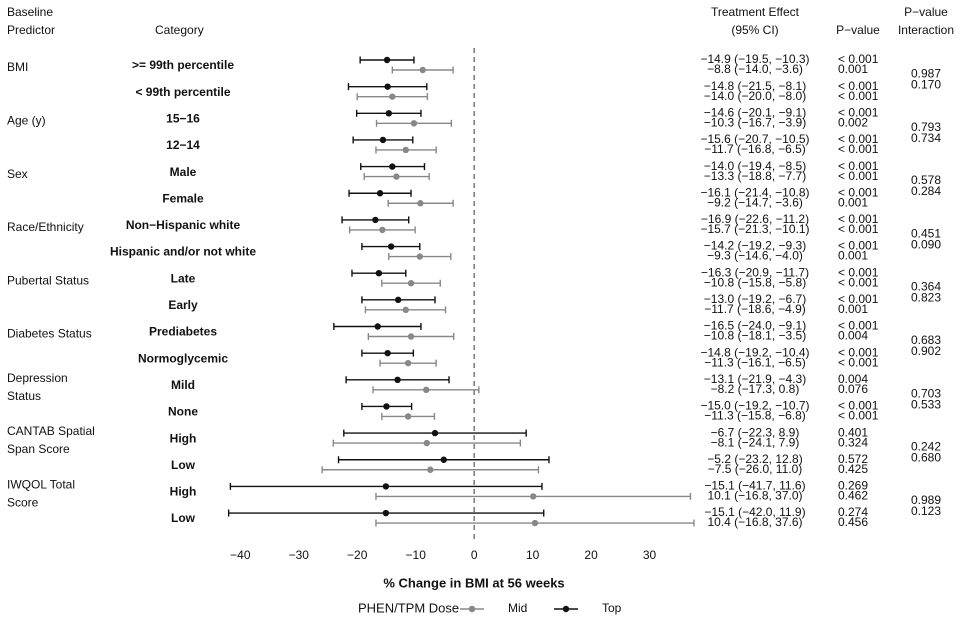 This screenshot has height=623, width=961. What do you see at coordinates (650, 555) in the screenshot?
I see `x-tick-label: 30` at bounding box center [650, 555].